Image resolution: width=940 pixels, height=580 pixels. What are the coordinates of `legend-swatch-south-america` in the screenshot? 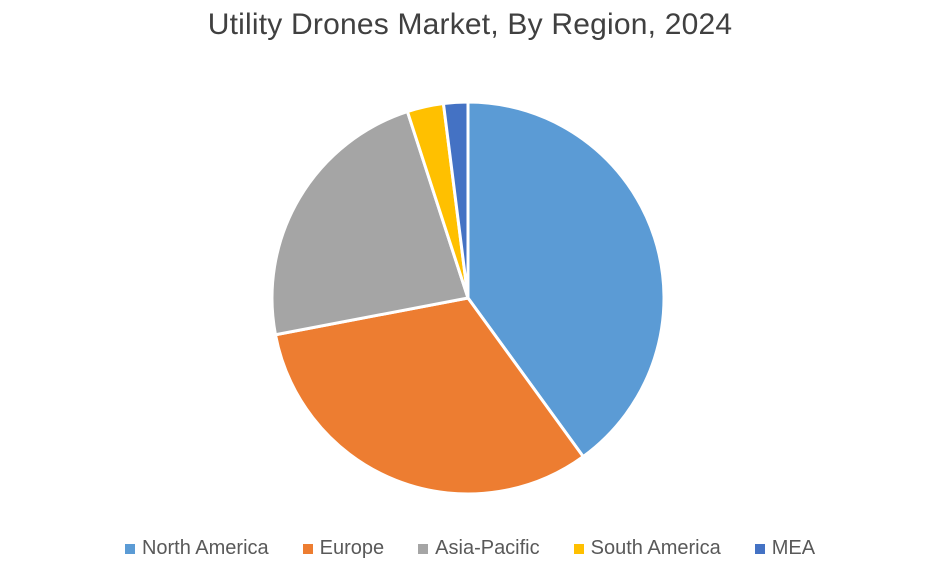 It's located at (578, 548).